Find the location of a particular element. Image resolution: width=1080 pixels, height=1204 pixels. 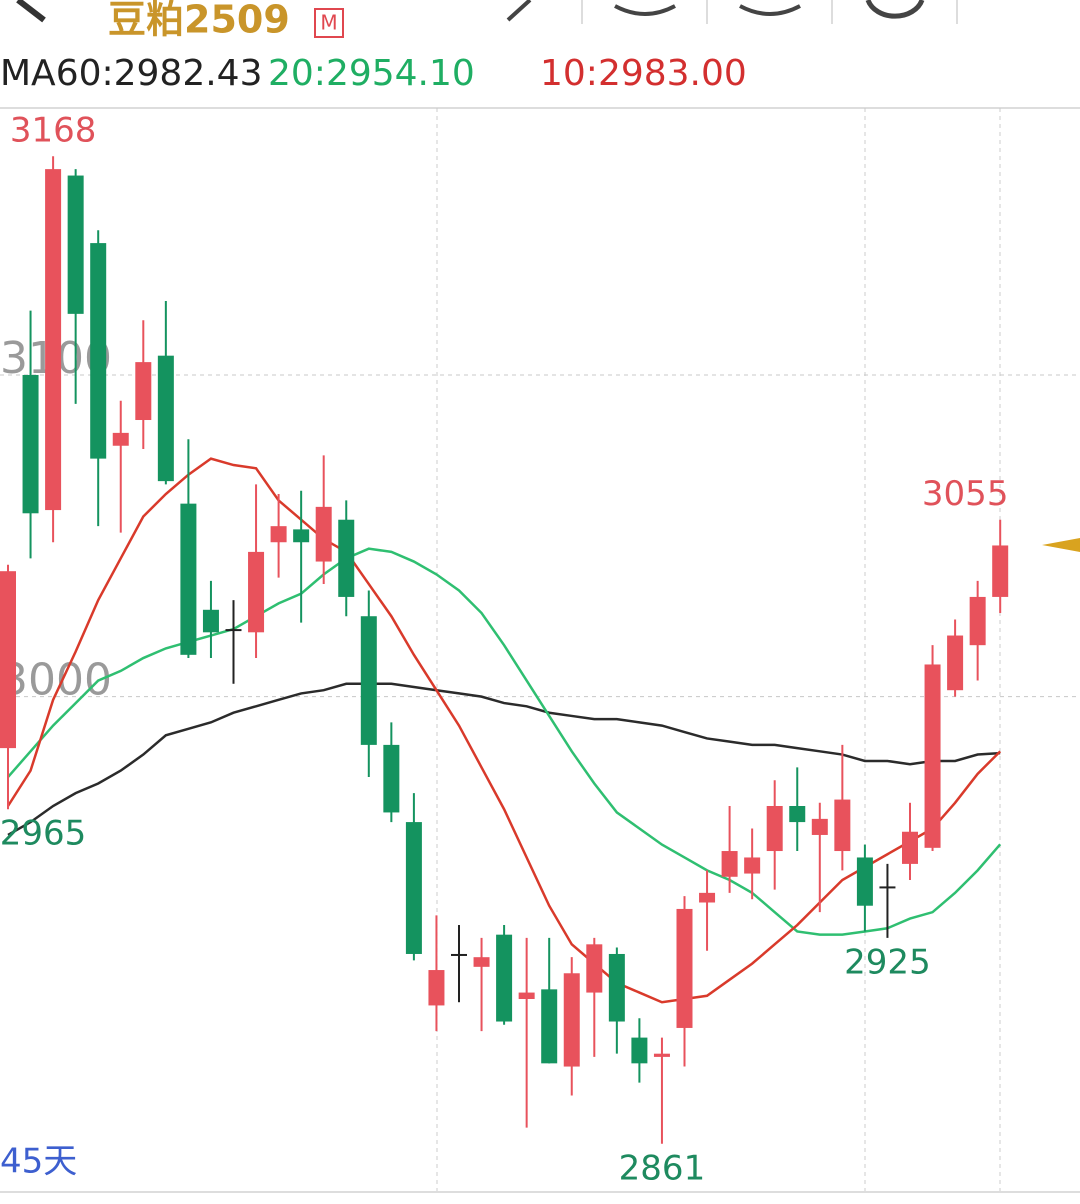

high-label: 3168 is located at coordinates (53, 131).